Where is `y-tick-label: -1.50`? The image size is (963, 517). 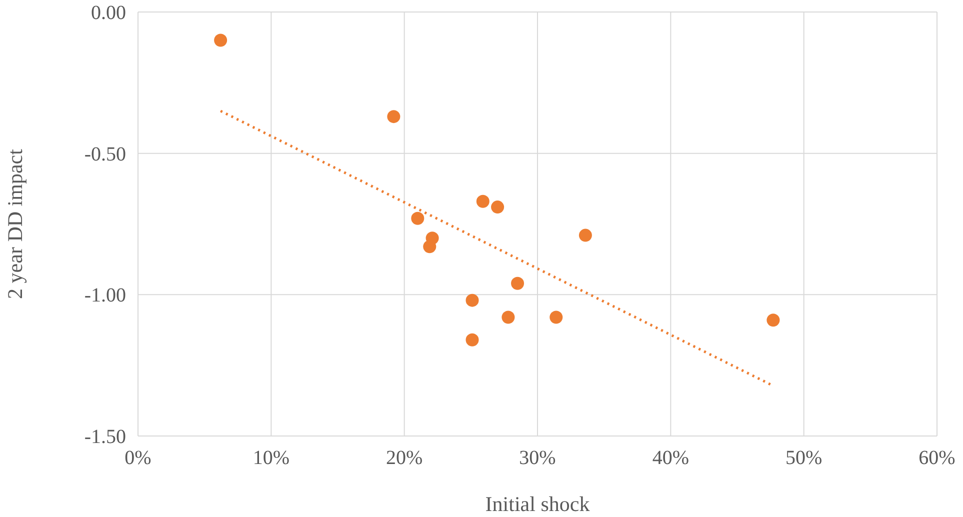
y-tick-label: -1.50 is located at coordinates (105, 437).